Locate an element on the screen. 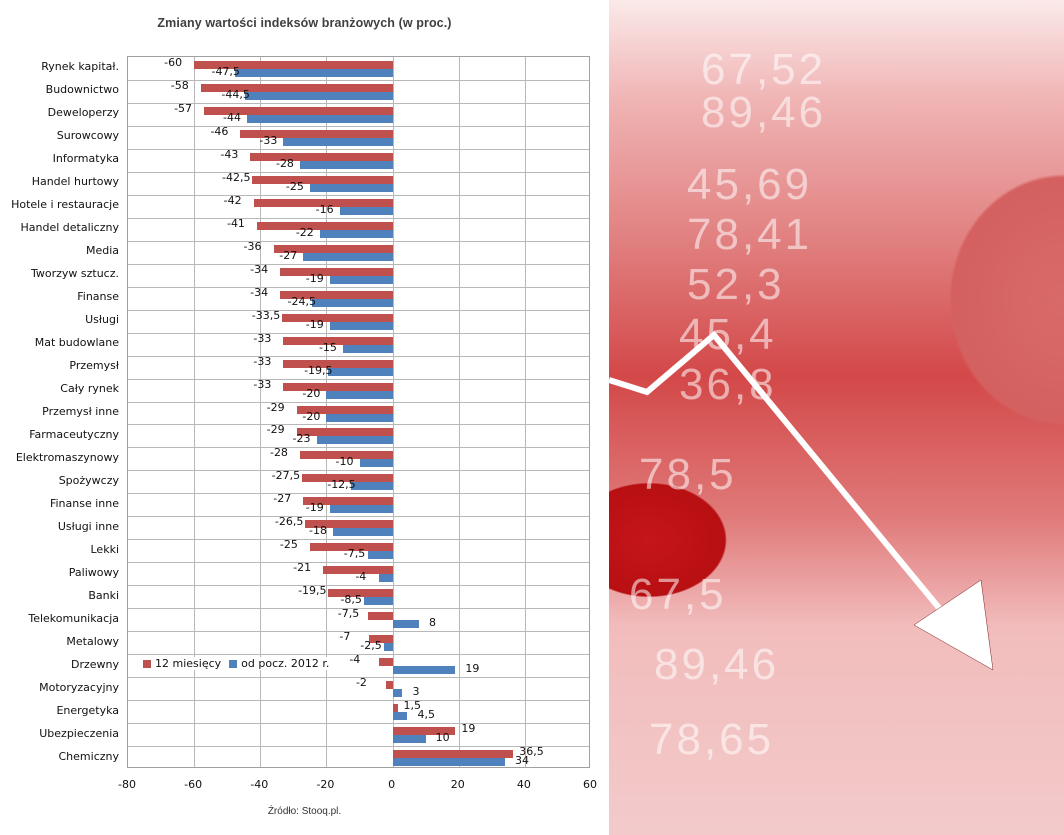 The width and height of the screenshot is (1064, 835). value-label: -8,5 is located at coordinates (351, 600).